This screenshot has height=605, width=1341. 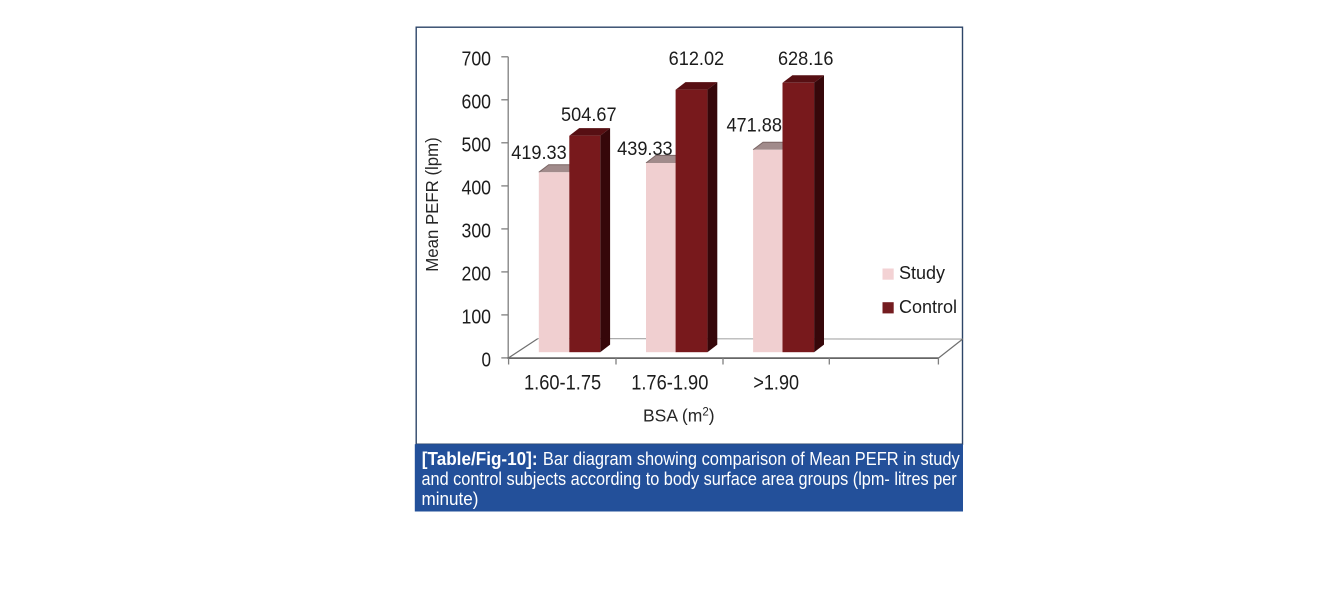 I want to click on svg-text: 419.33, so click(x=539, y=153).